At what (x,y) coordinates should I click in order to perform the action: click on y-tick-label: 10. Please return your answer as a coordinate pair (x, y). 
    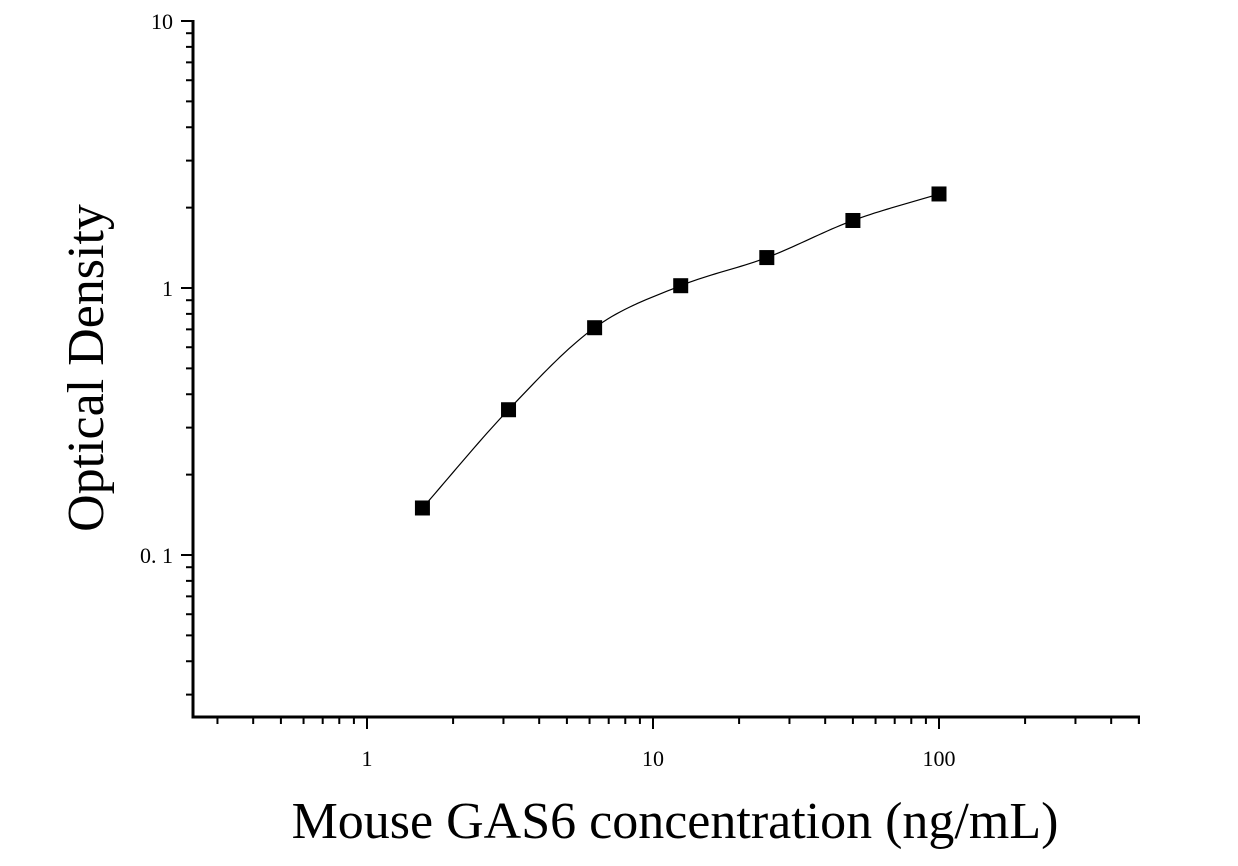
    Looking at the image, I should click on (162, 21).